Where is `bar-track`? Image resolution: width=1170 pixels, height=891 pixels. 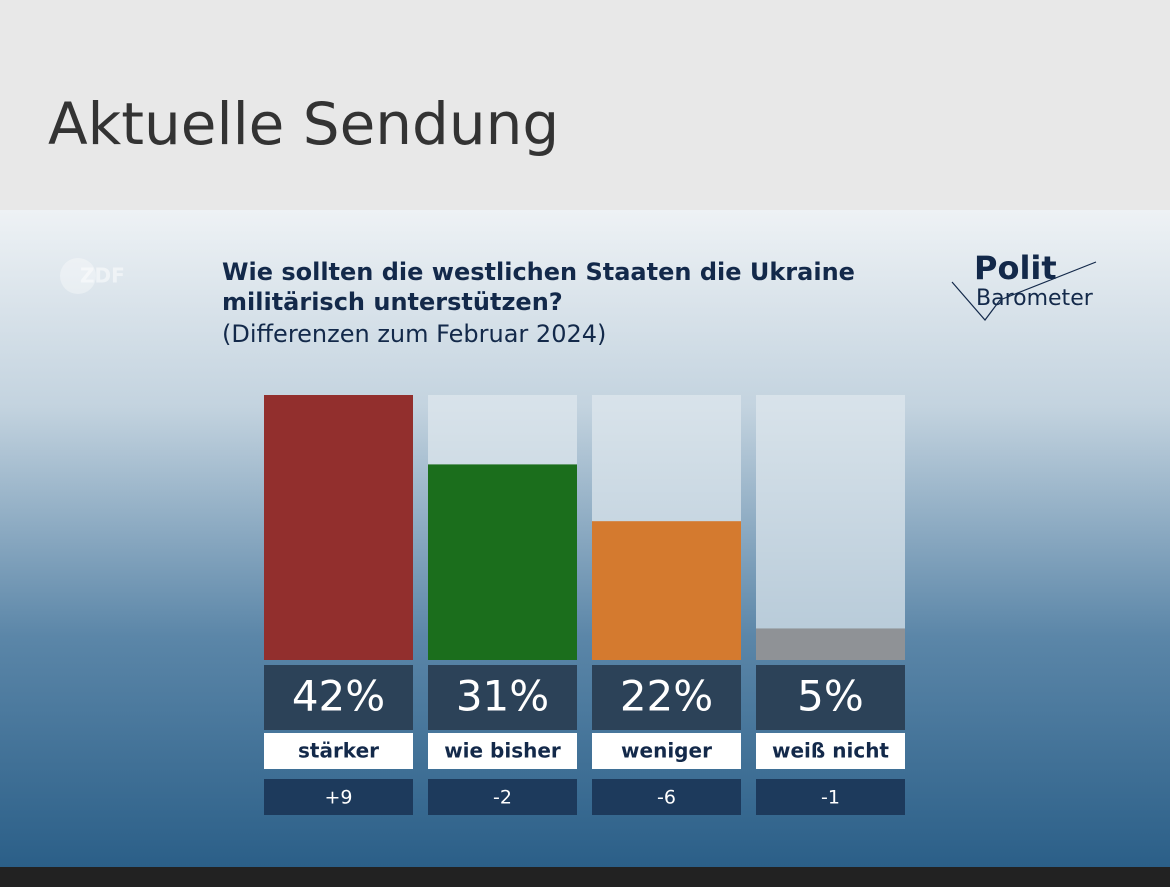
bar-track is located at coordinates (830, 527).